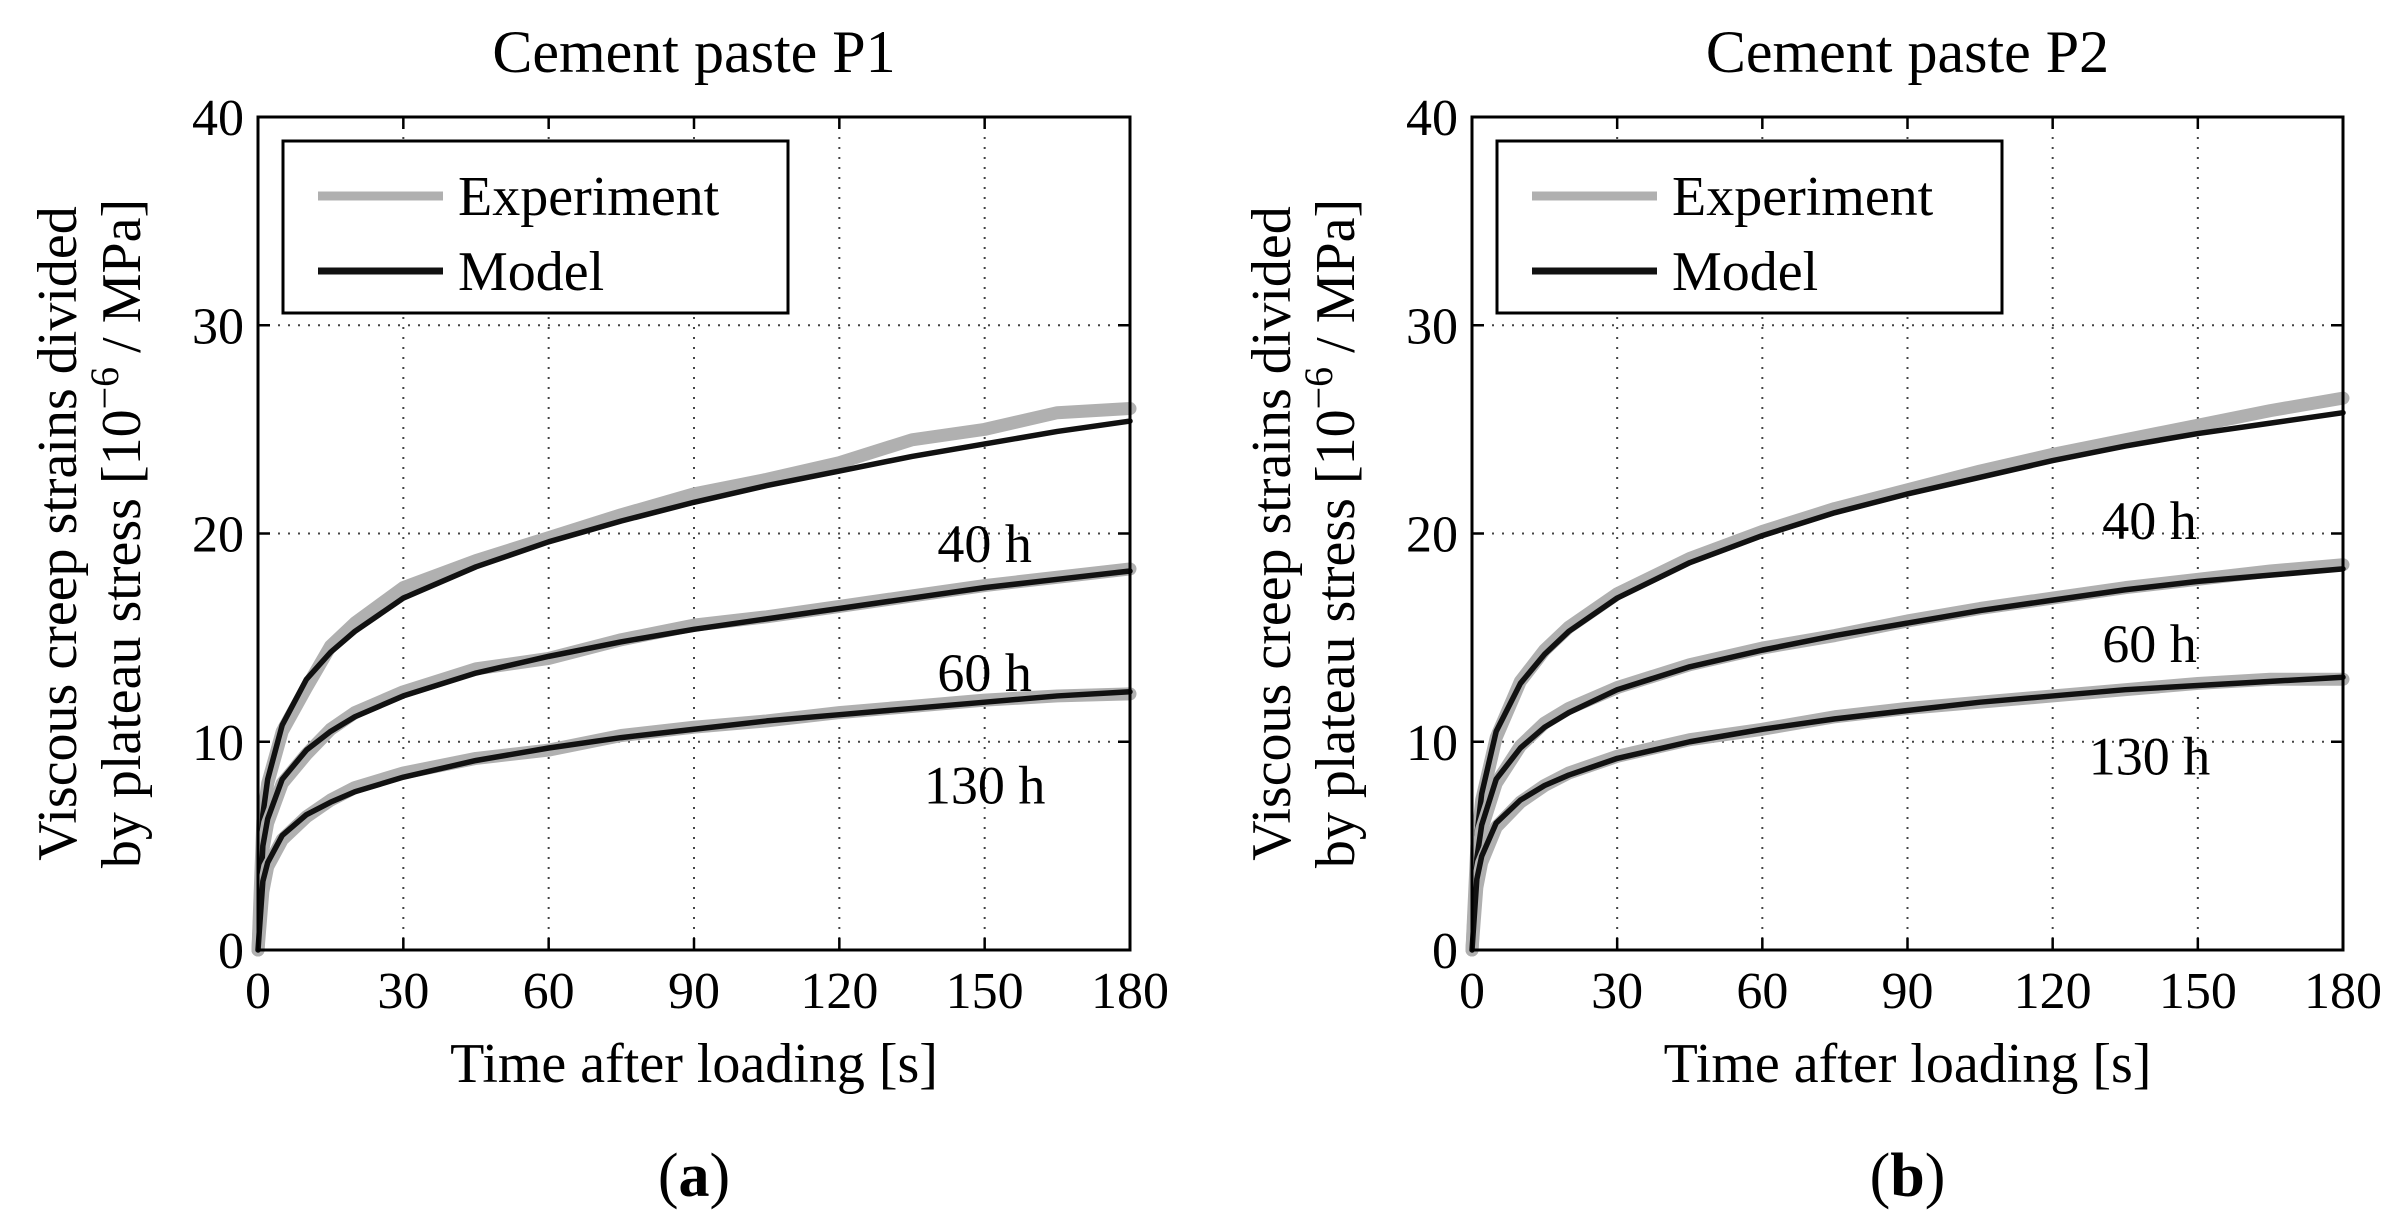 This screenshot has width=2405, height=1228. I want to click on panel-label: (a), so click(694, 1176).